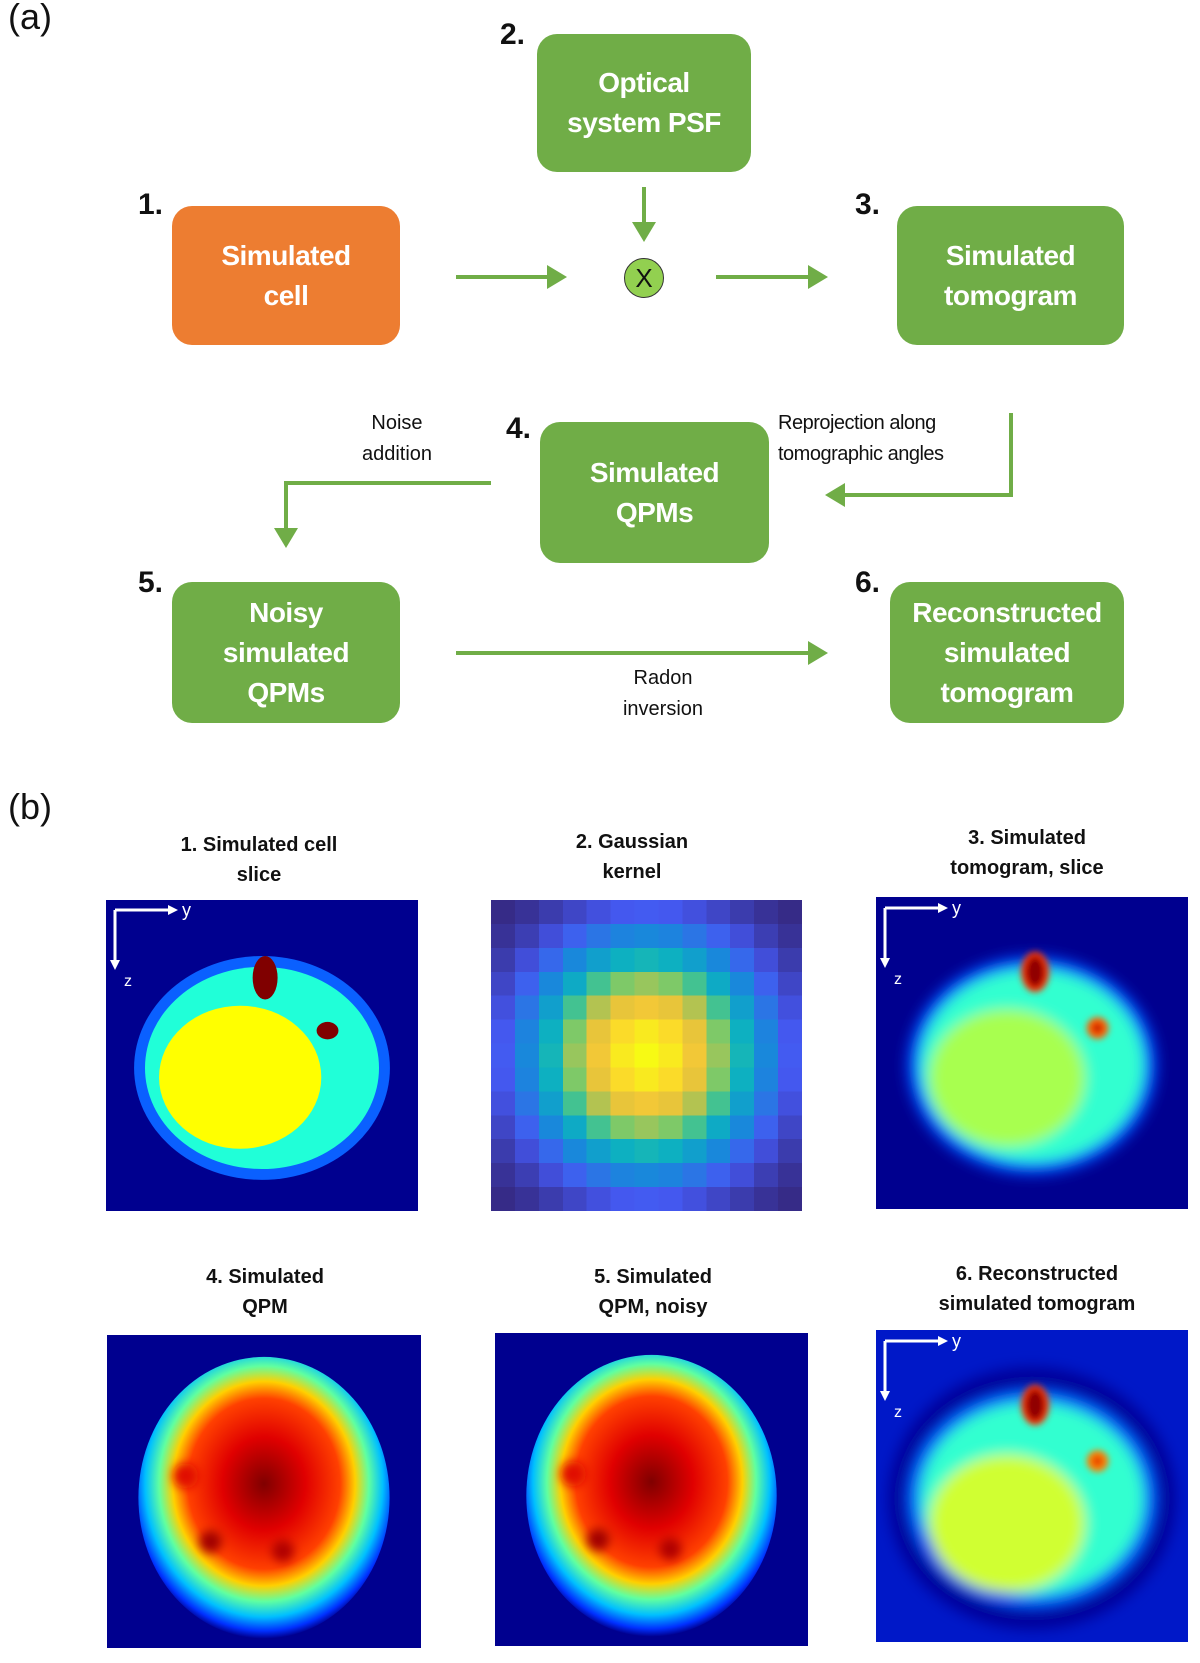 The width and height of the screenshot is (1200, 1663). I want to click on axis-arrows-panel-1: y z, so click(150, 945).